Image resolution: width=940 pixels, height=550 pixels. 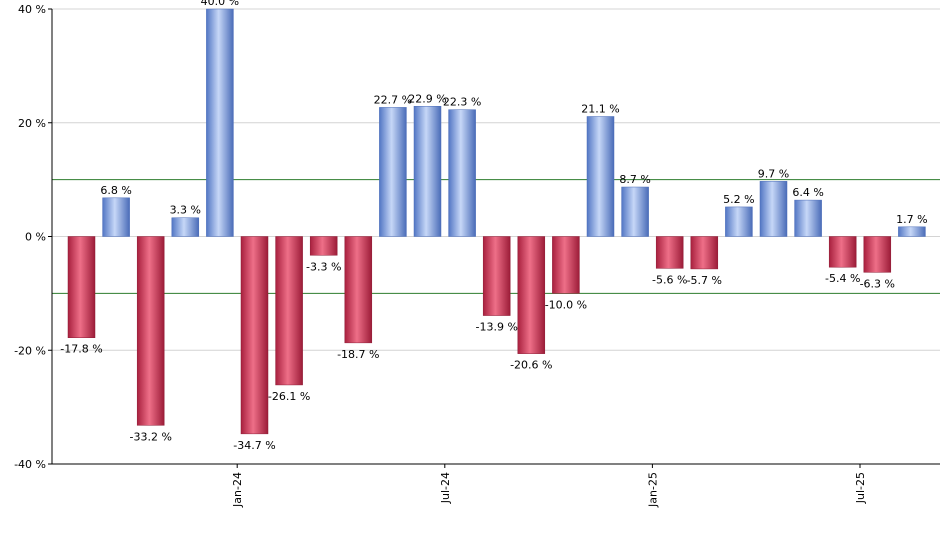 I want to click on y-tick-label: -20 %, so click(x=30, y=350).